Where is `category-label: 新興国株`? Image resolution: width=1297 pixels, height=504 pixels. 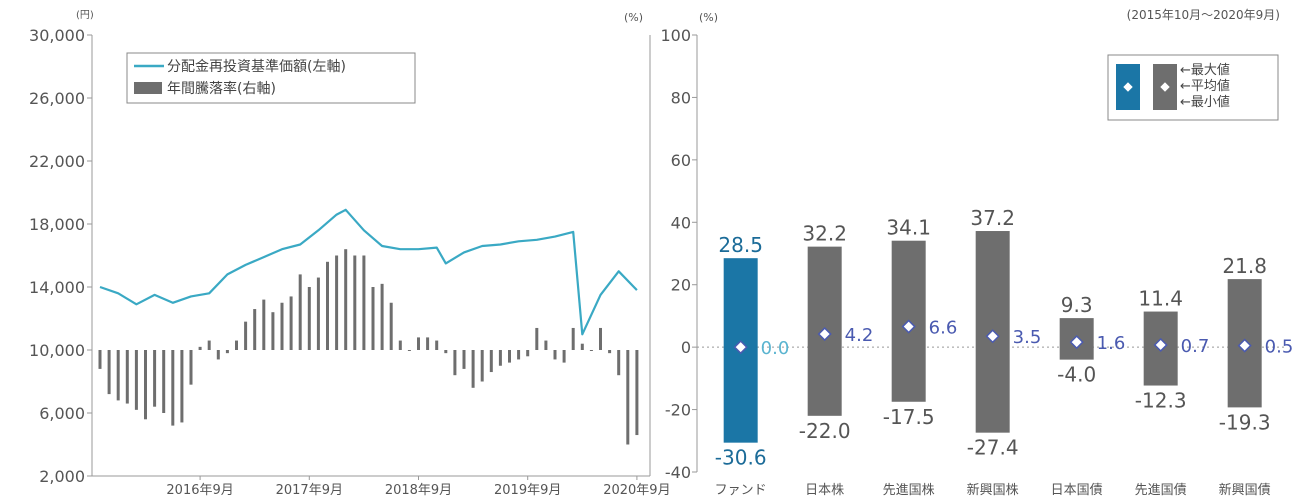
category-label: 新興国株 is located at coordinates (993, 490).